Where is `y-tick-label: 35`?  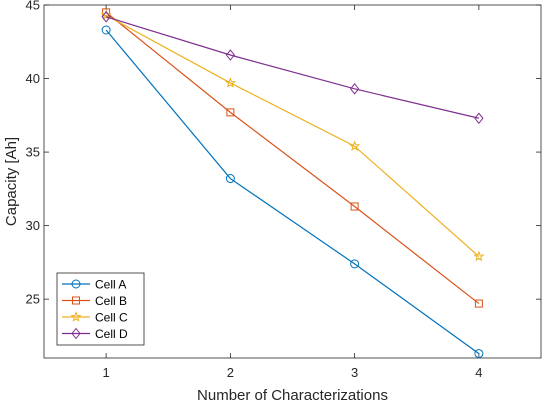
y-tick-label: 35 is located at coordinates (33, 152).